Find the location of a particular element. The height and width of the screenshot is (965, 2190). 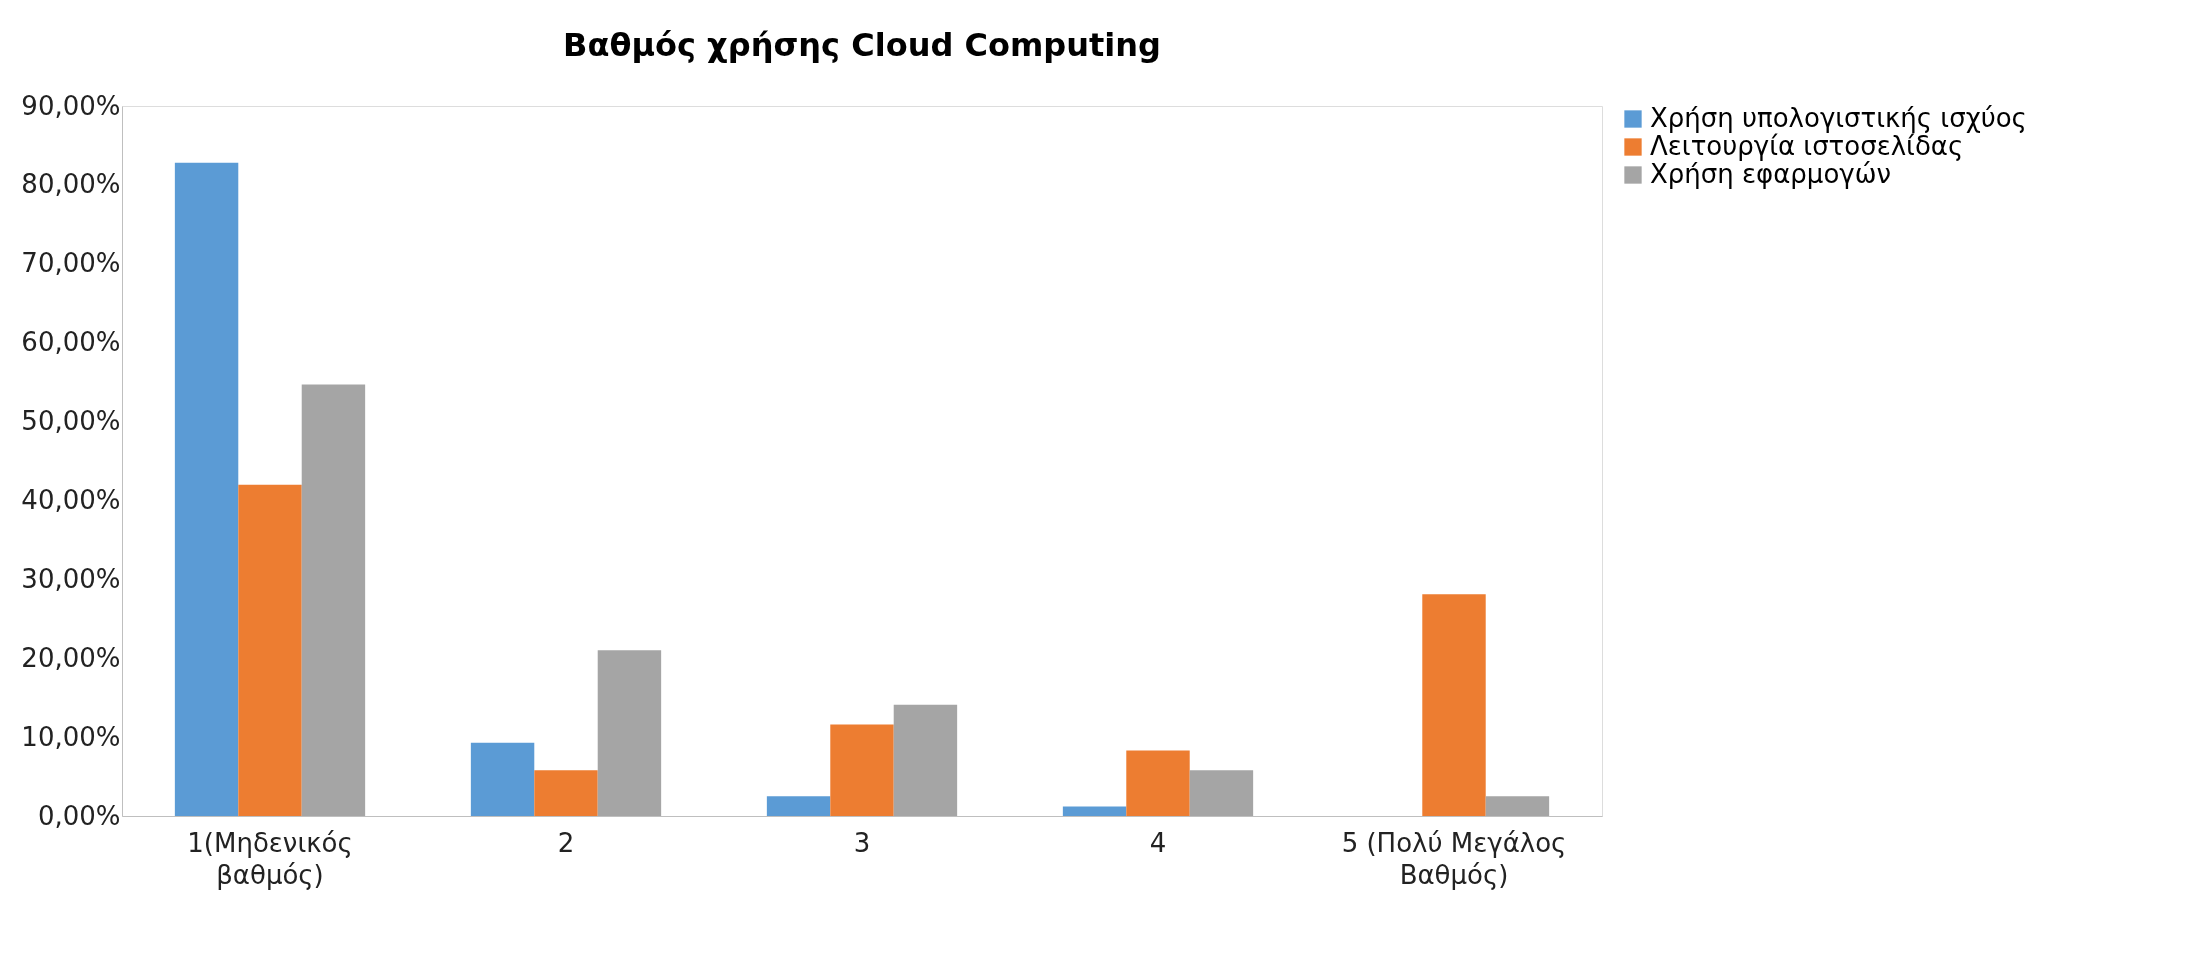

legend-label: Λειτουργία ιστοσελίδας is located at coordinates (1807, 146).